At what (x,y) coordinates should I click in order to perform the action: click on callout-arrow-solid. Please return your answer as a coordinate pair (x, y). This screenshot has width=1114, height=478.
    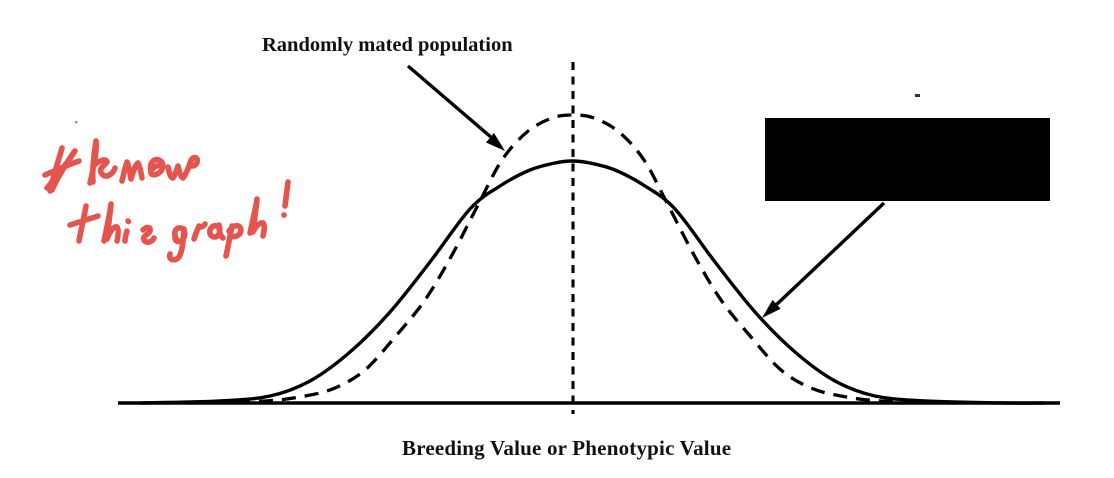
    Looking at the image, I should click on (824, 259).